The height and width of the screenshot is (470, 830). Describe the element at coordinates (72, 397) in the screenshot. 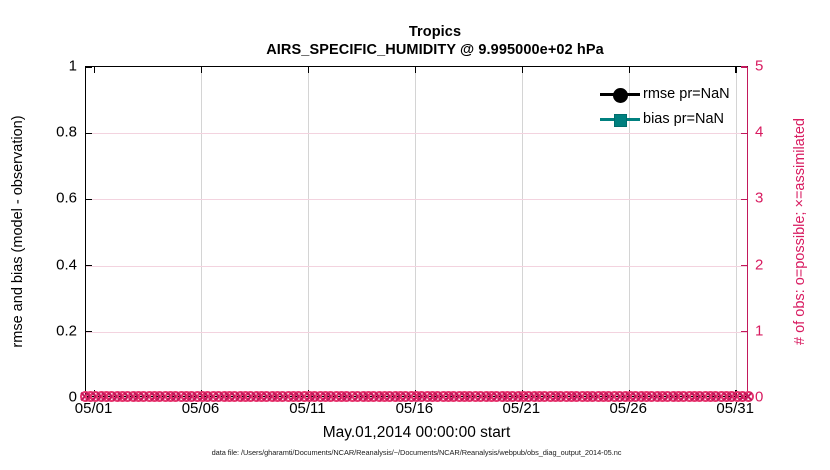

I see `y-tick-label-left: 0` at that location.